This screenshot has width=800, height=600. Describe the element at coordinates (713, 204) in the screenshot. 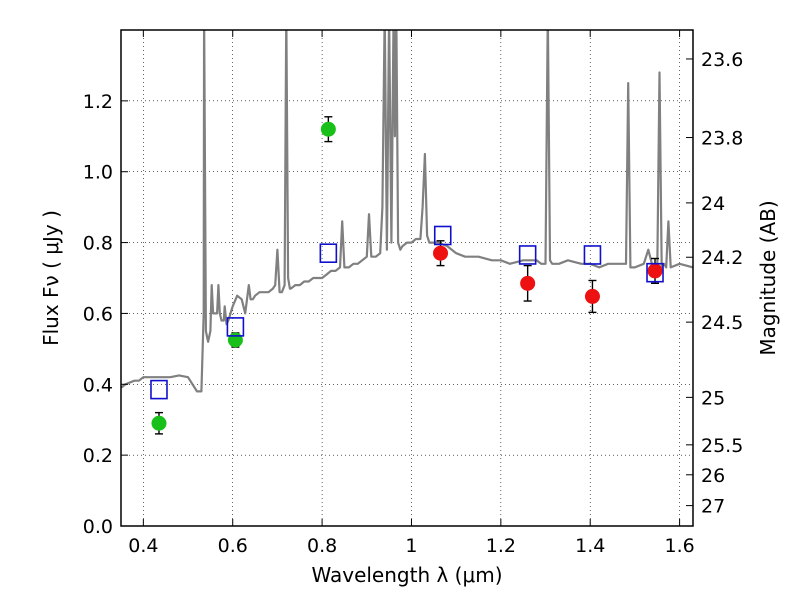

I see `right-tick-label: 24` at that location.